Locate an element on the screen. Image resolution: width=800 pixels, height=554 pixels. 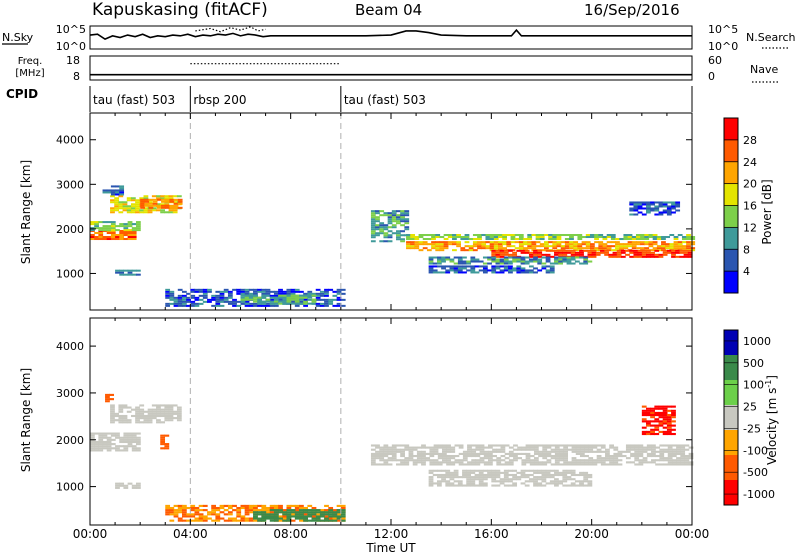
noise-right-tick-bottom: 10^0 is located at coordinates (723, 46).